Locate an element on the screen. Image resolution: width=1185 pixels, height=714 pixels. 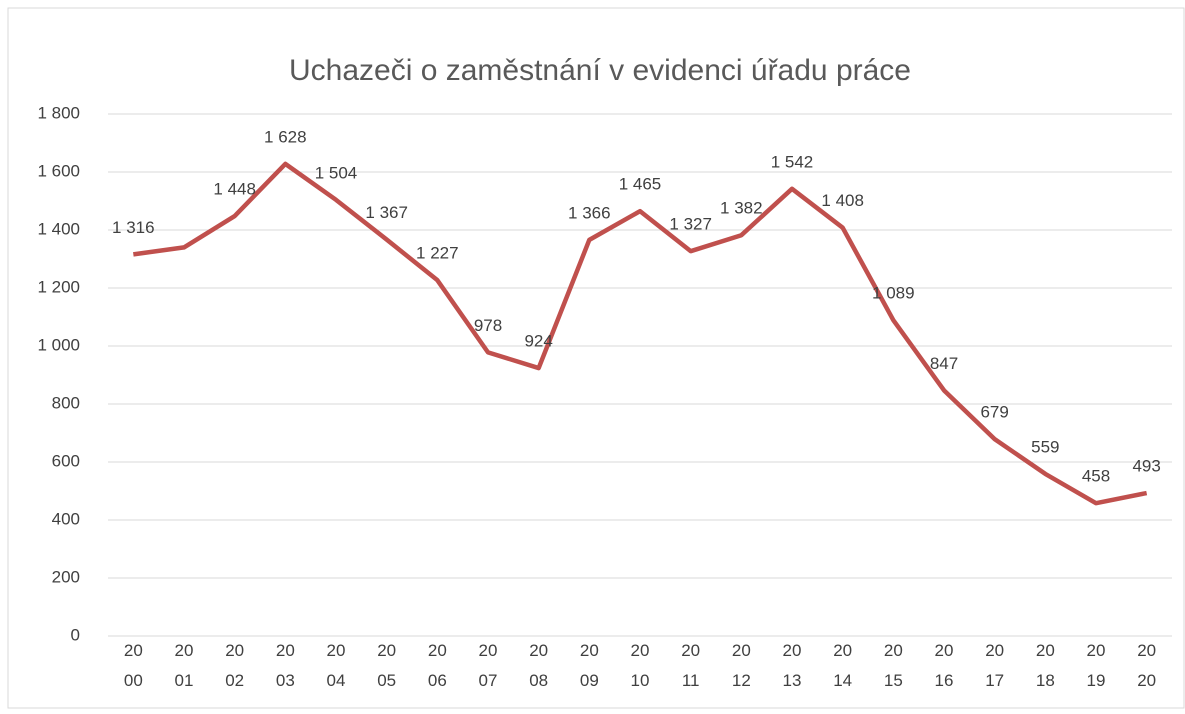
x-tick-label: 20 14 is located at coordinates (842, 665).